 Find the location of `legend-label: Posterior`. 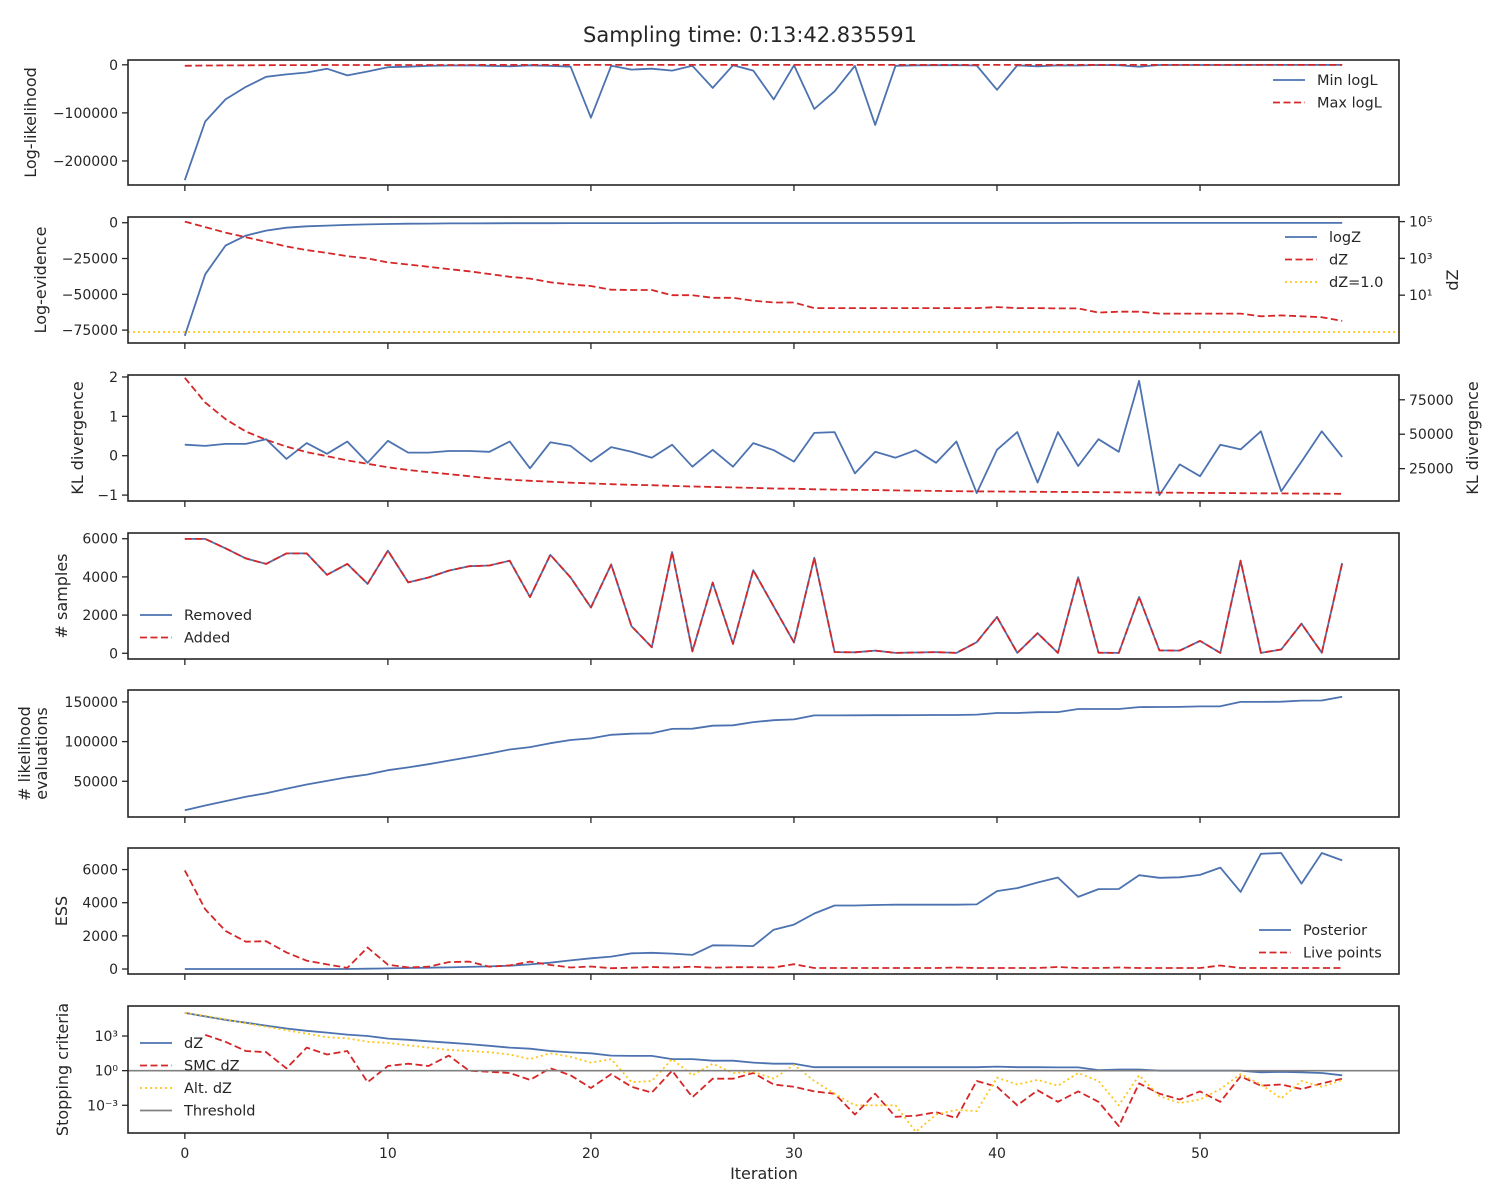

legend-label: Posterior is located at coordinates (1335, 931).